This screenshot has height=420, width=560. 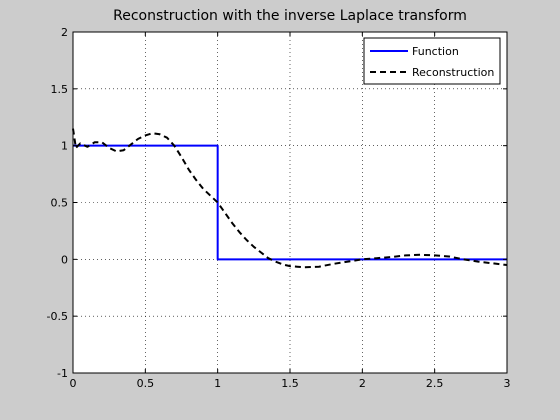 What do you see at coordinates (73, 383) in the screenshot?
I see `x-tick-label: 0` at bounding box center [73, 383].